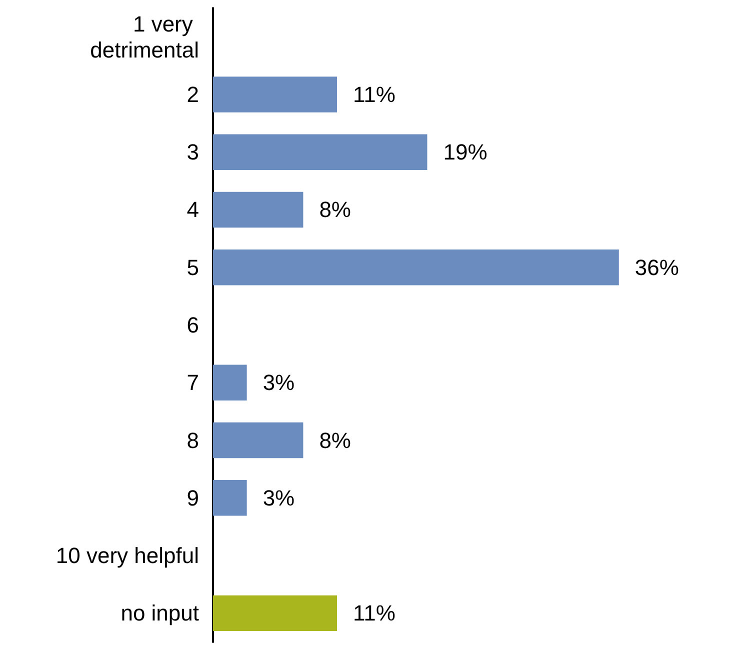  Describe the element at coordinates (192, 152) in the screenshot. I see `y-tick-label: 3` at that location.